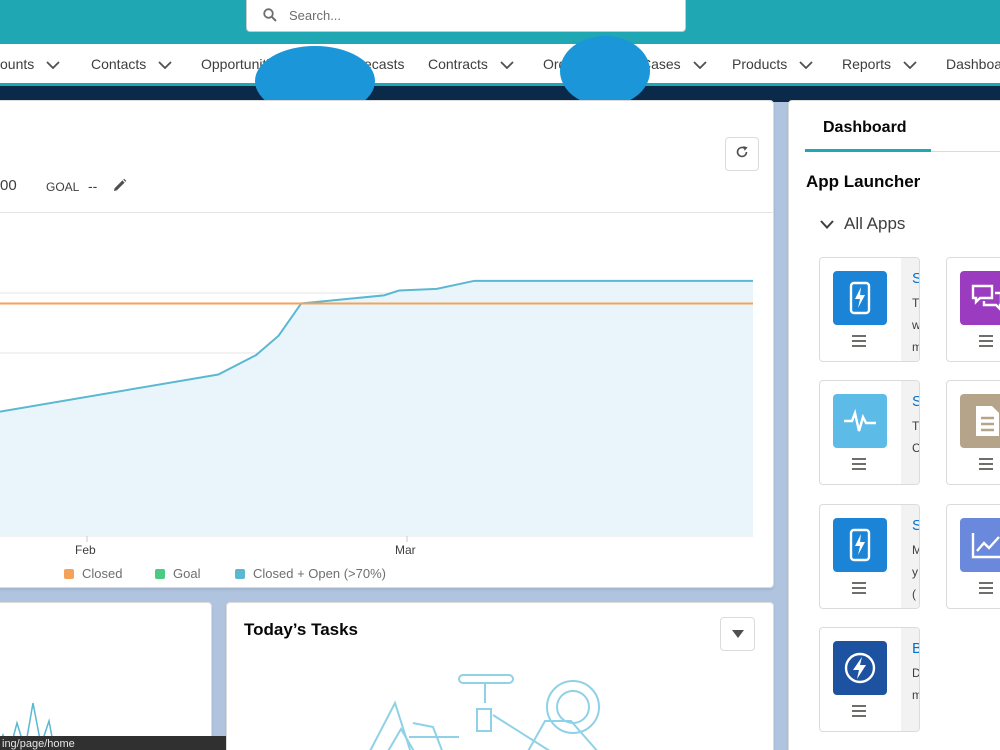 The image size is (1000, 750). I want to click on nav-item-label: Products, so click(760, 63).